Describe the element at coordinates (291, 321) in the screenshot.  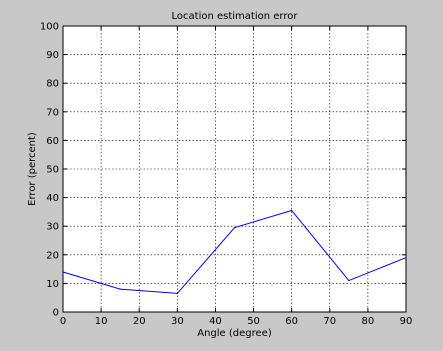
I see `x-tick-label: 60` at that location.